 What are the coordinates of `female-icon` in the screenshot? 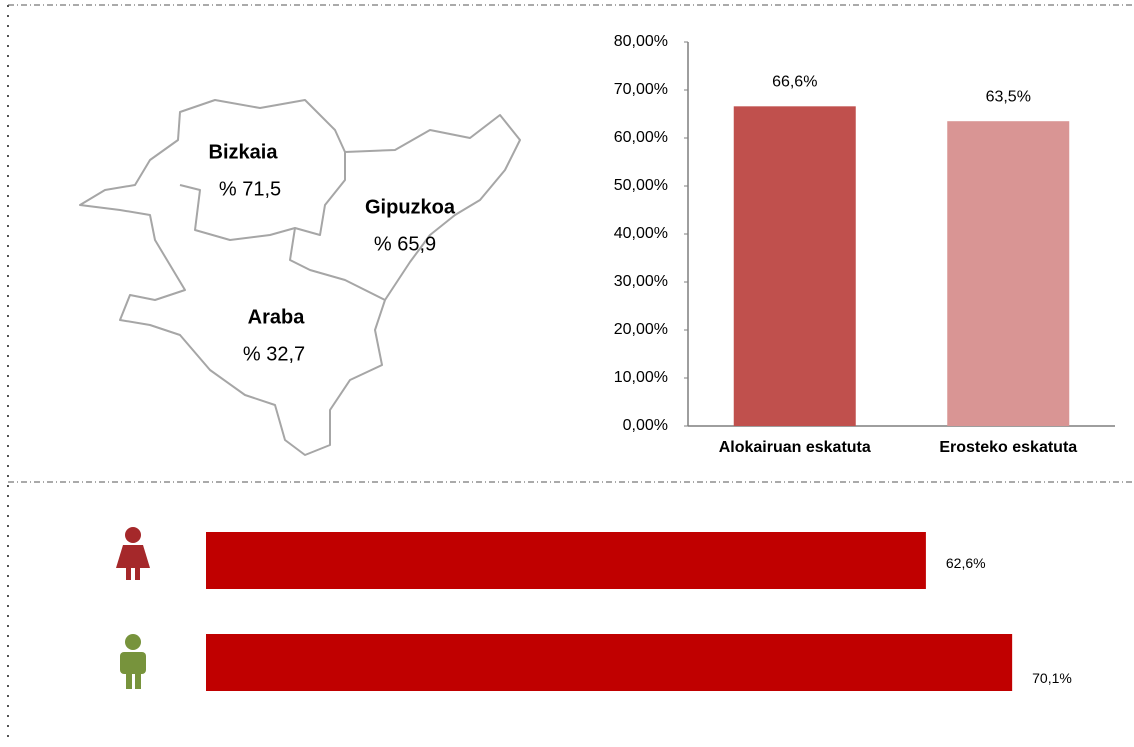 It's located at (133, 553).